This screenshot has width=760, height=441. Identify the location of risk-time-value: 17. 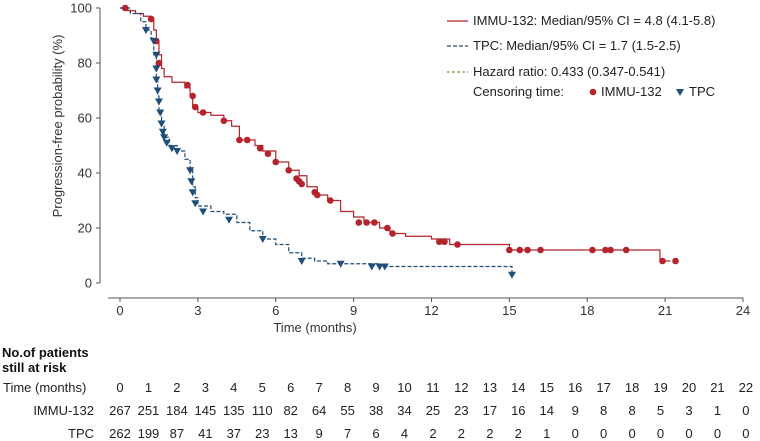
(603, 387).